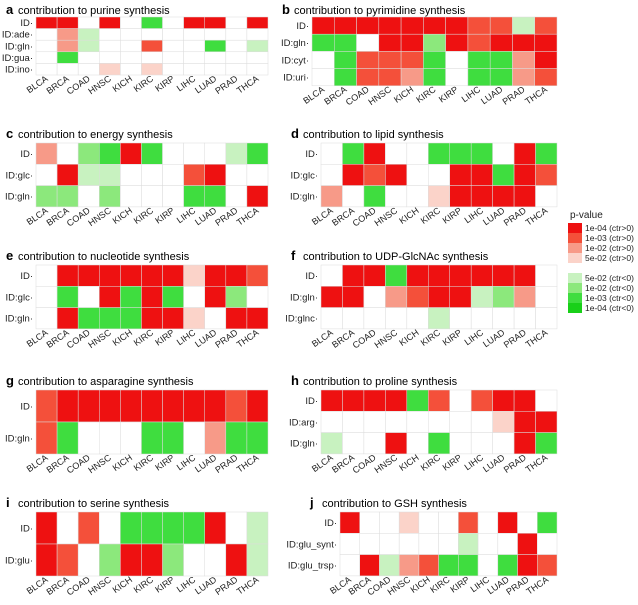  What do you see at coordinates (106, 382) in the screenshot?
I see `panel-title-g: contribution to asparagine synthesis` at bounding box center [106, 382].